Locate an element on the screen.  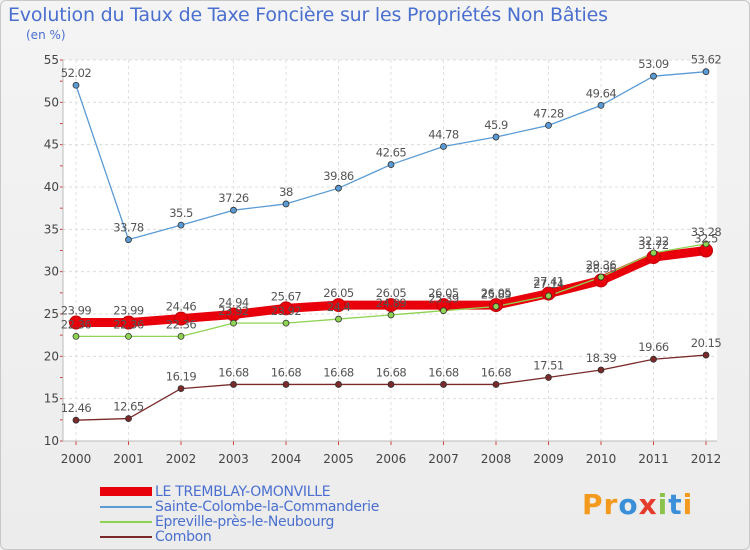
data-label: 12.46 is located at coordinates (76, 408).